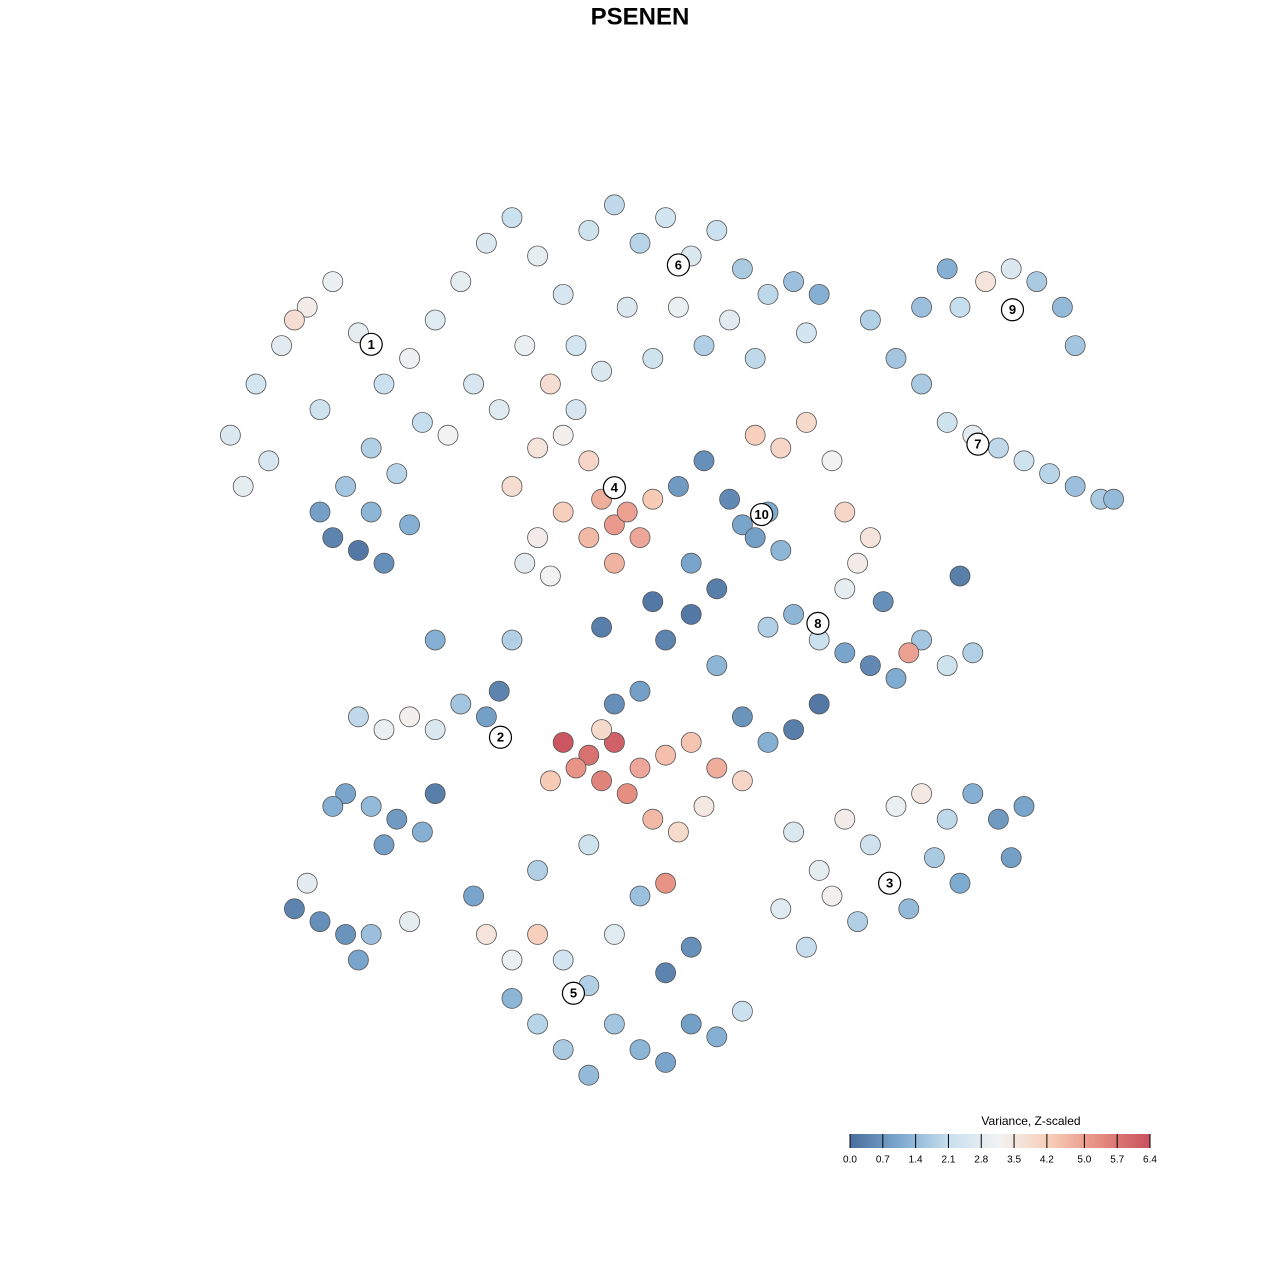  I want to click on colorbar-tick-label: 3.5, so click(1014, 1160).